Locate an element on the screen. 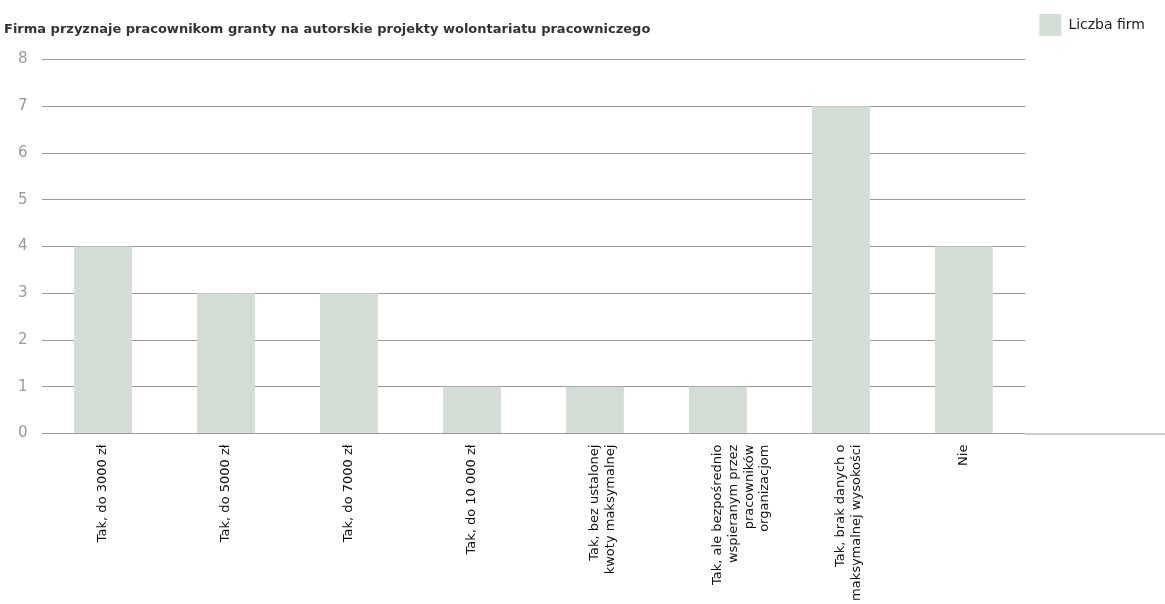 The width and height of the screenshot is (1165, 604). y-tick-label: 3 is located at coordinates (23, 292).